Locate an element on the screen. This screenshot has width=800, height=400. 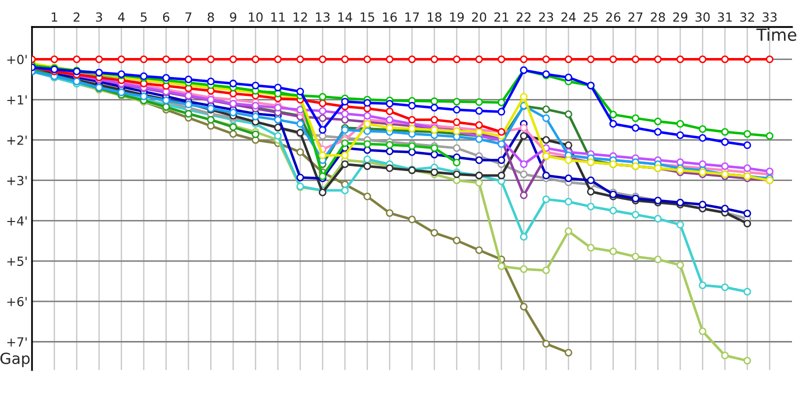
x-tick-label: 7 is located at coordinates (189, 17).